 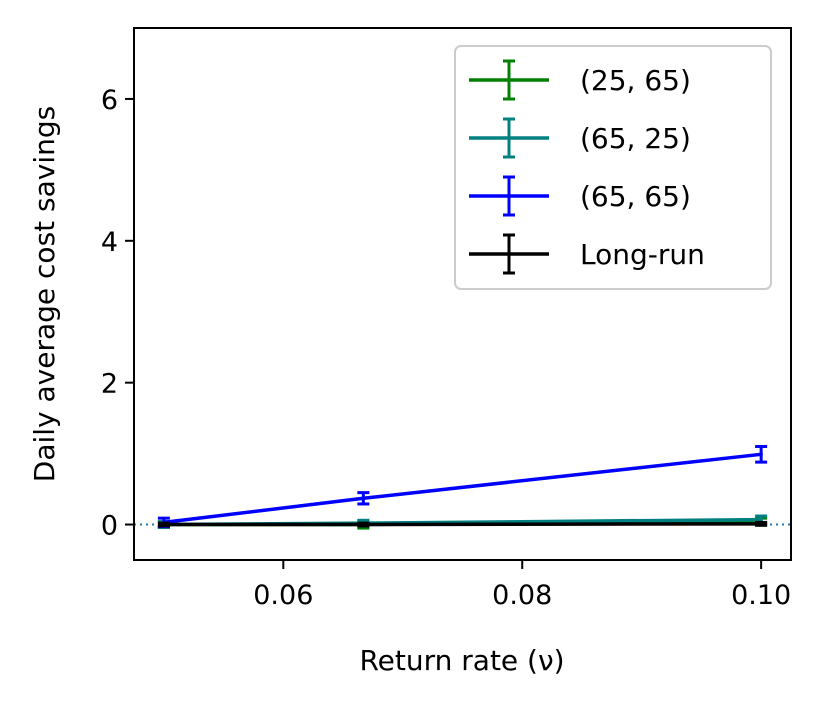 I want to click on legend-label: Long-run, so click(x=642, y=254).